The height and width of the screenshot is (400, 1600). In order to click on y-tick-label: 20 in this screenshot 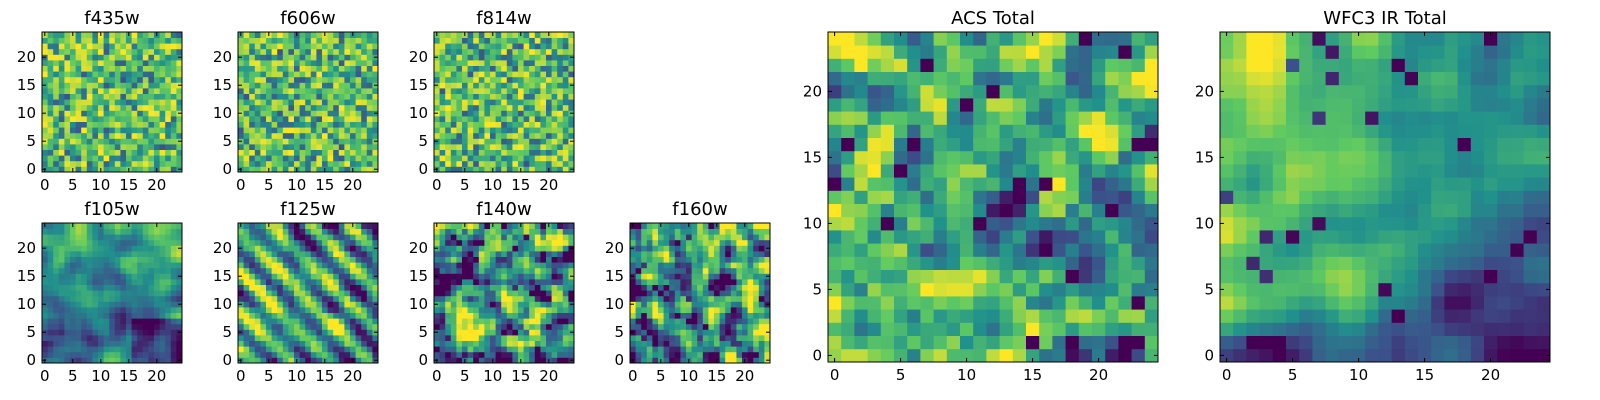, I will do `click(222, 57)`.